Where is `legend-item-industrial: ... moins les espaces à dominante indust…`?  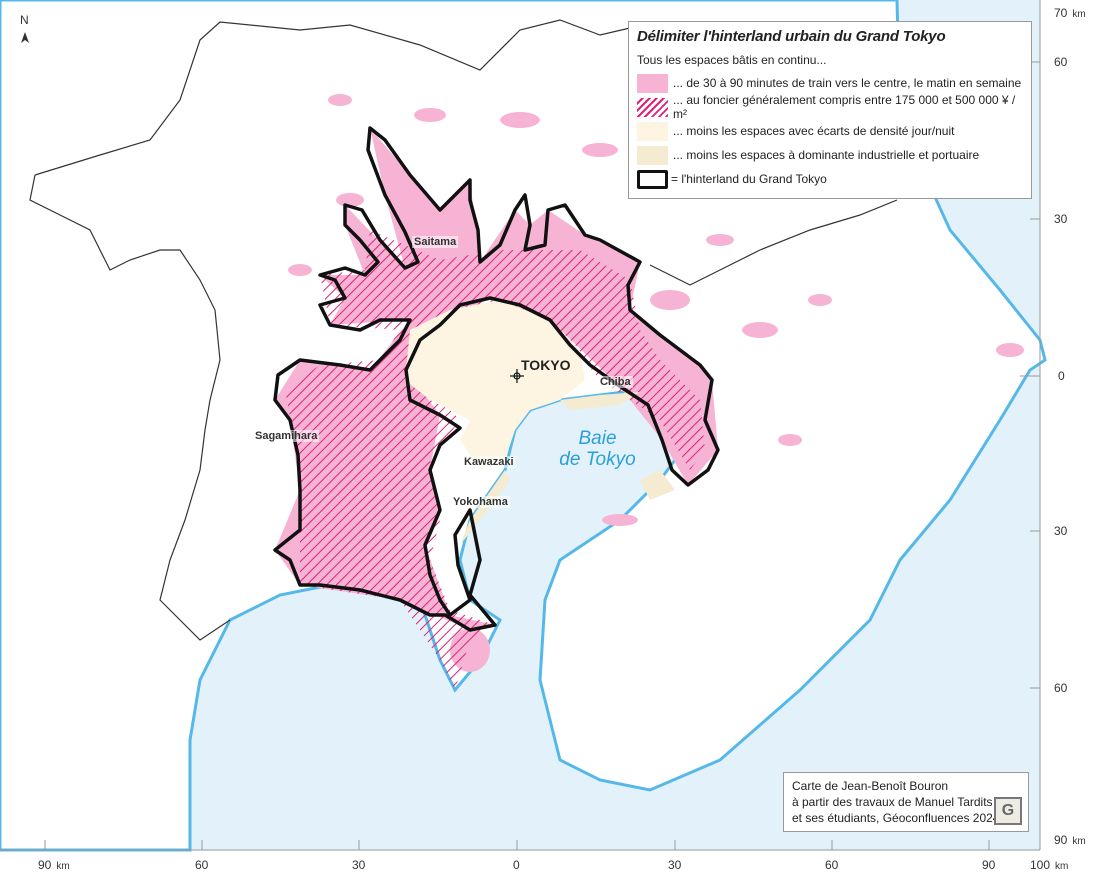 legend-item-industrial: ... moins les espaces à dominante indust… is located at coordinates (830, 155).